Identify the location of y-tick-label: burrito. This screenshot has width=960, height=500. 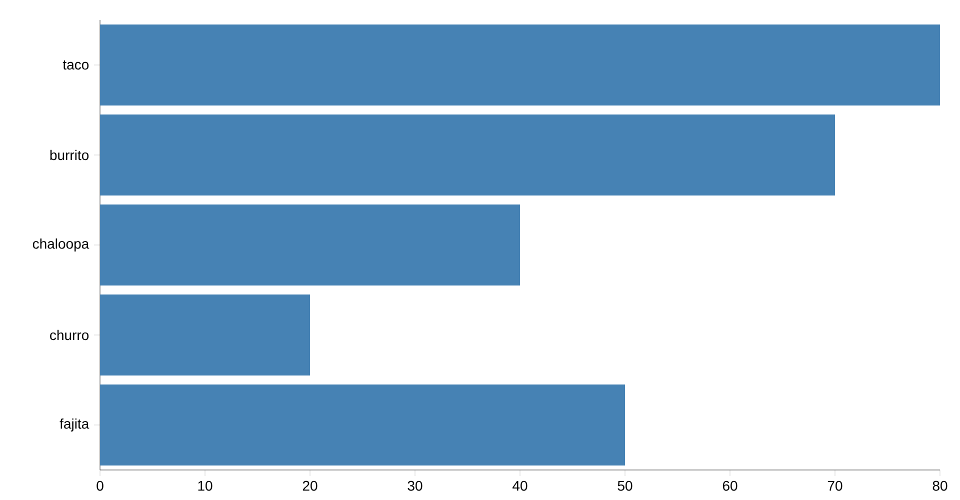
(69, 155).